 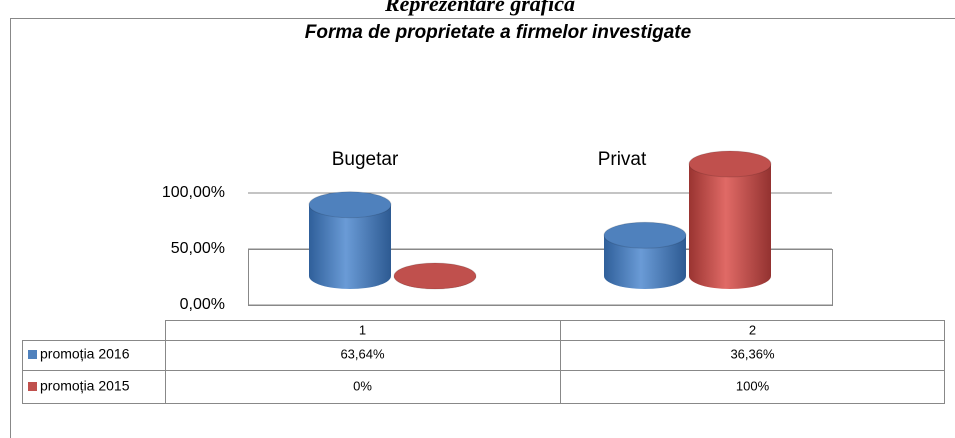 I want to click on x-tick-label: 2, so click(x=752, y=329).